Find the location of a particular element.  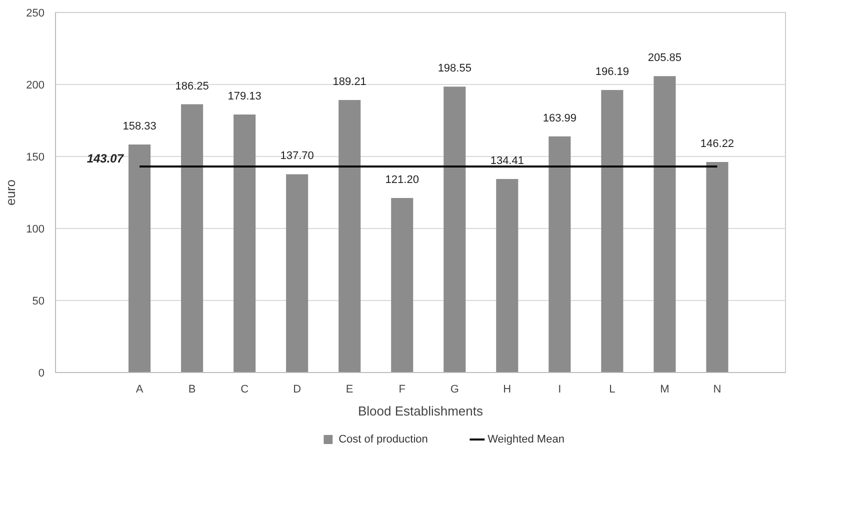

data-label: 158.33 is located at coordinates (139, 126).